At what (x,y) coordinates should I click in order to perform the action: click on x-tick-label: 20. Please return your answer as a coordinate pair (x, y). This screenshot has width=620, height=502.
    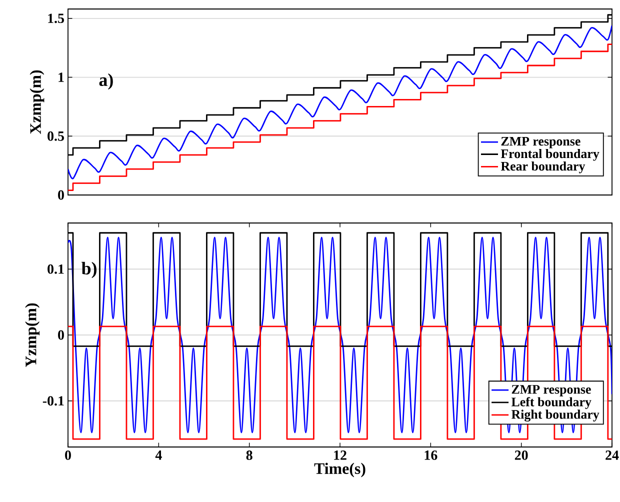
    Looking at the image, I should click on (521, 455).